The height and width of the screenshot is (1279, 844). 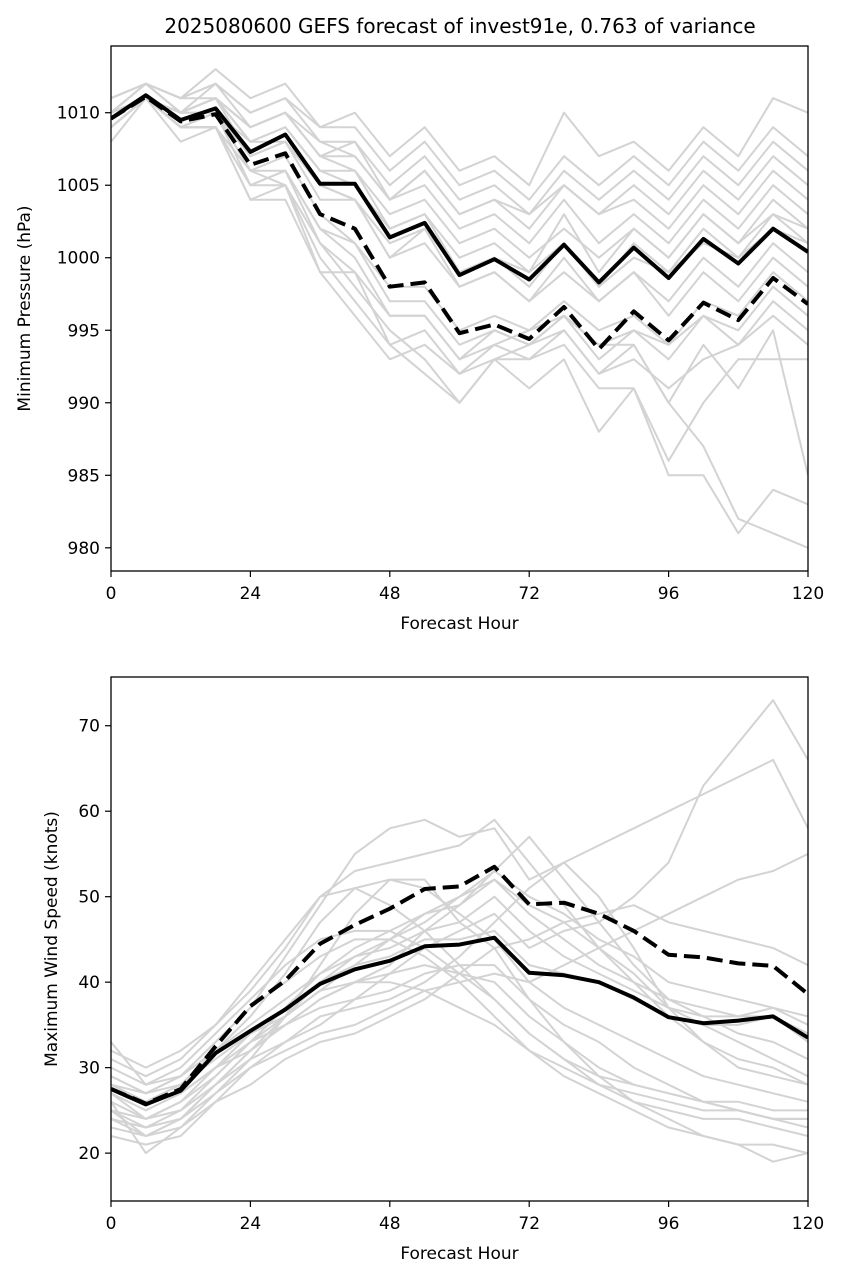 I want to click on y-tick-label: 60, so click(x=89, y=812).